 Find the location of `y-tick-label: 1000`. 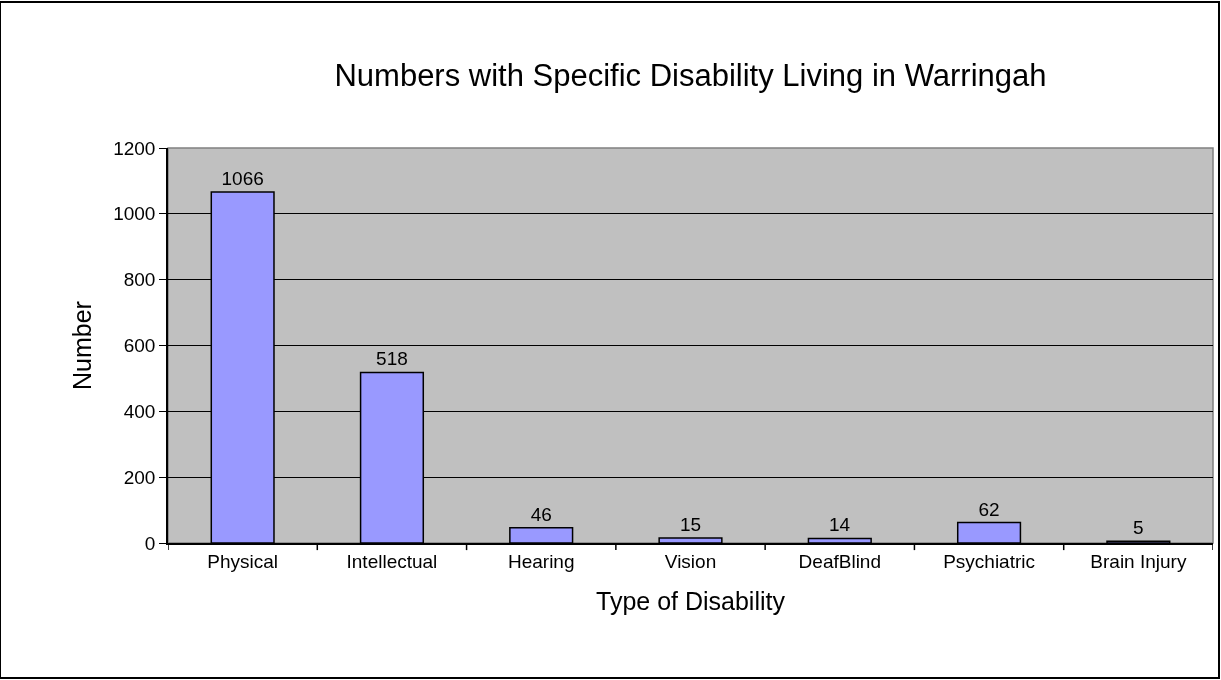

y-tick-label: 1000 is located at coordinates (134, 214).